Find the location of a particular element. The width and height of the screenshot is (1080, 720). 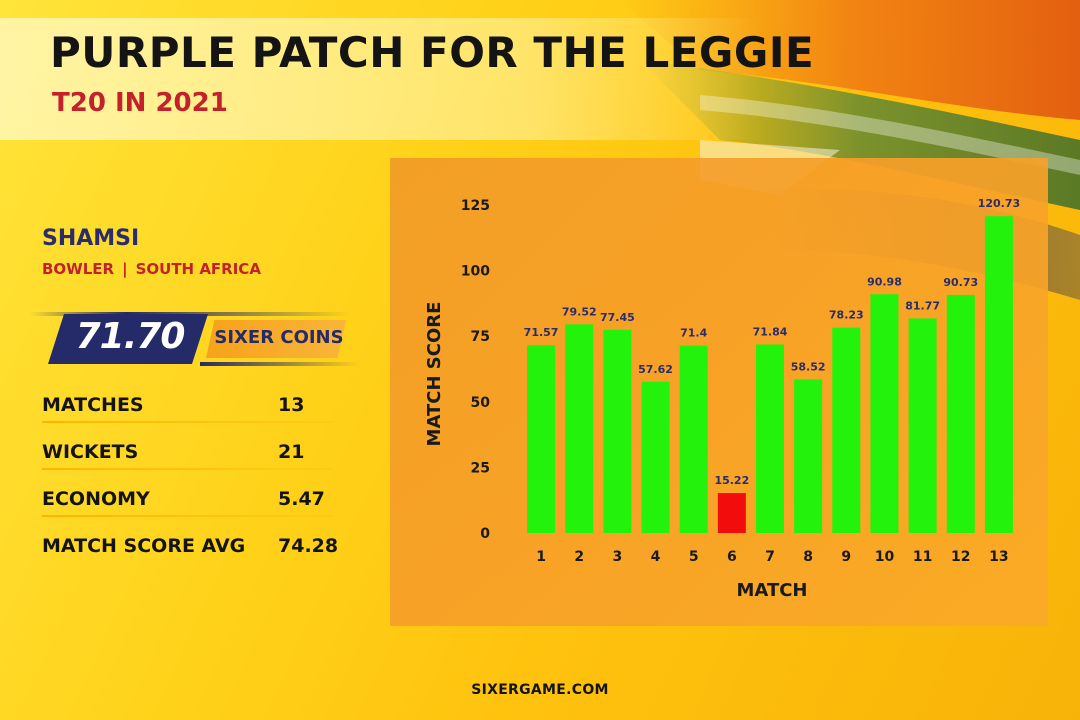

stat-row-economy: ECONOMY 5.47 is located at coordinates (197, 509).